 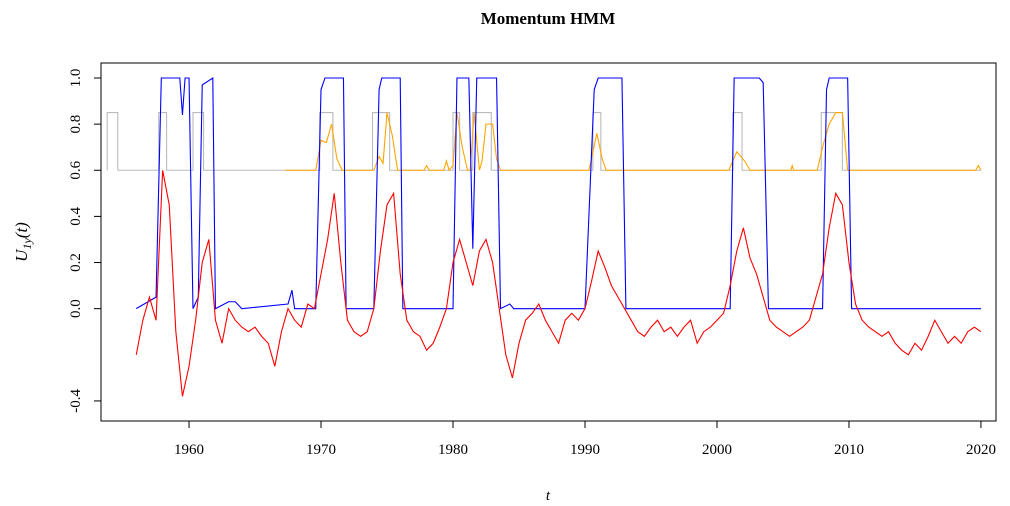 What do you see at coordinates (585, 450) in the screenshot?
I see `x-tick-label: 1990` at bounding box center [585, 450].